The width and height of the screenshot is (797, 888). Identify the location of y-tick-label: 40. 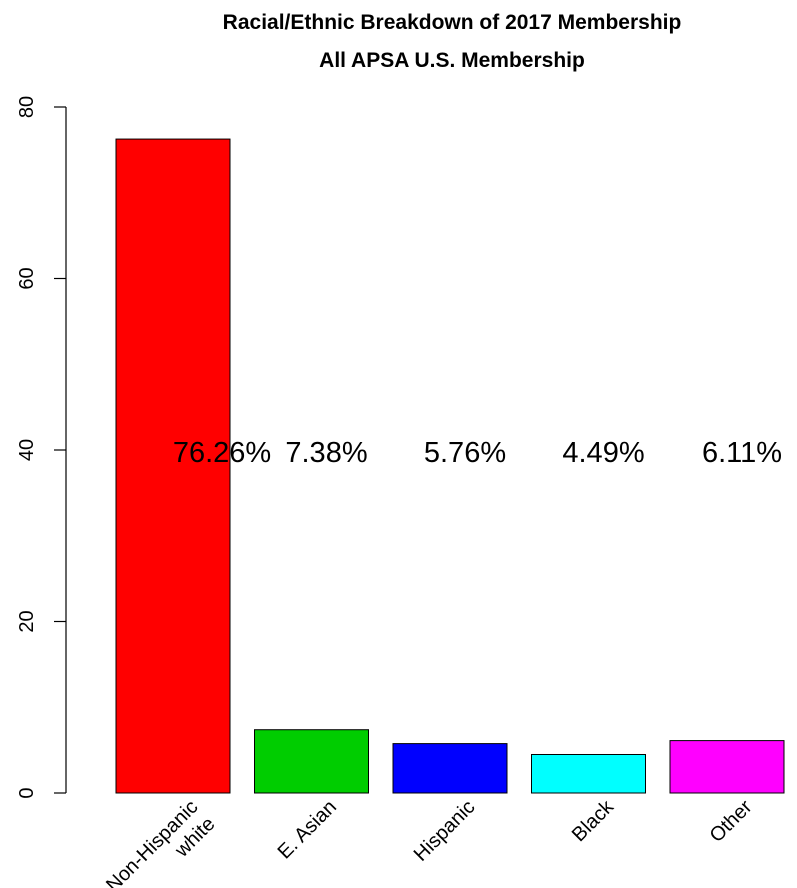
(27, 450).